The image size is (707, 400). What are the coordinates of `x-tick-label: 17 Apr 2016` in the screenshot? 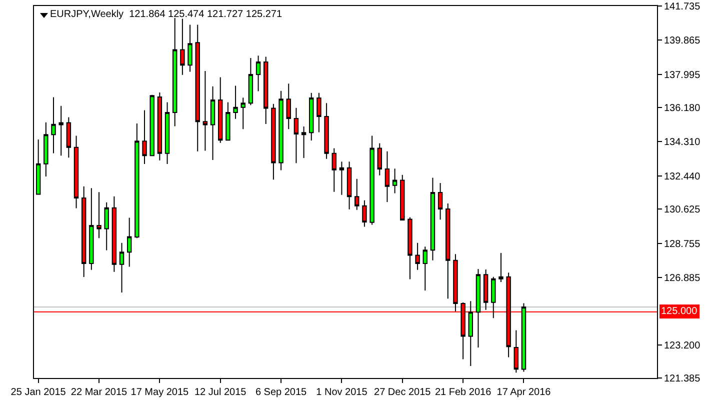 It's located at (524, 392).